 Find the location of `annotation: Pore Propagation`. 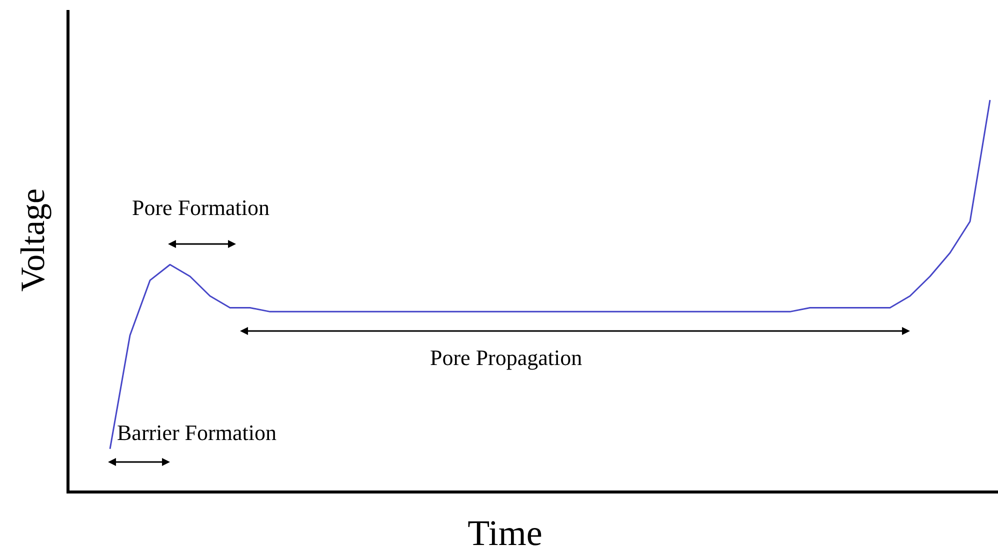

annotation: Pore Propagation is located at coordinates (506, 357).